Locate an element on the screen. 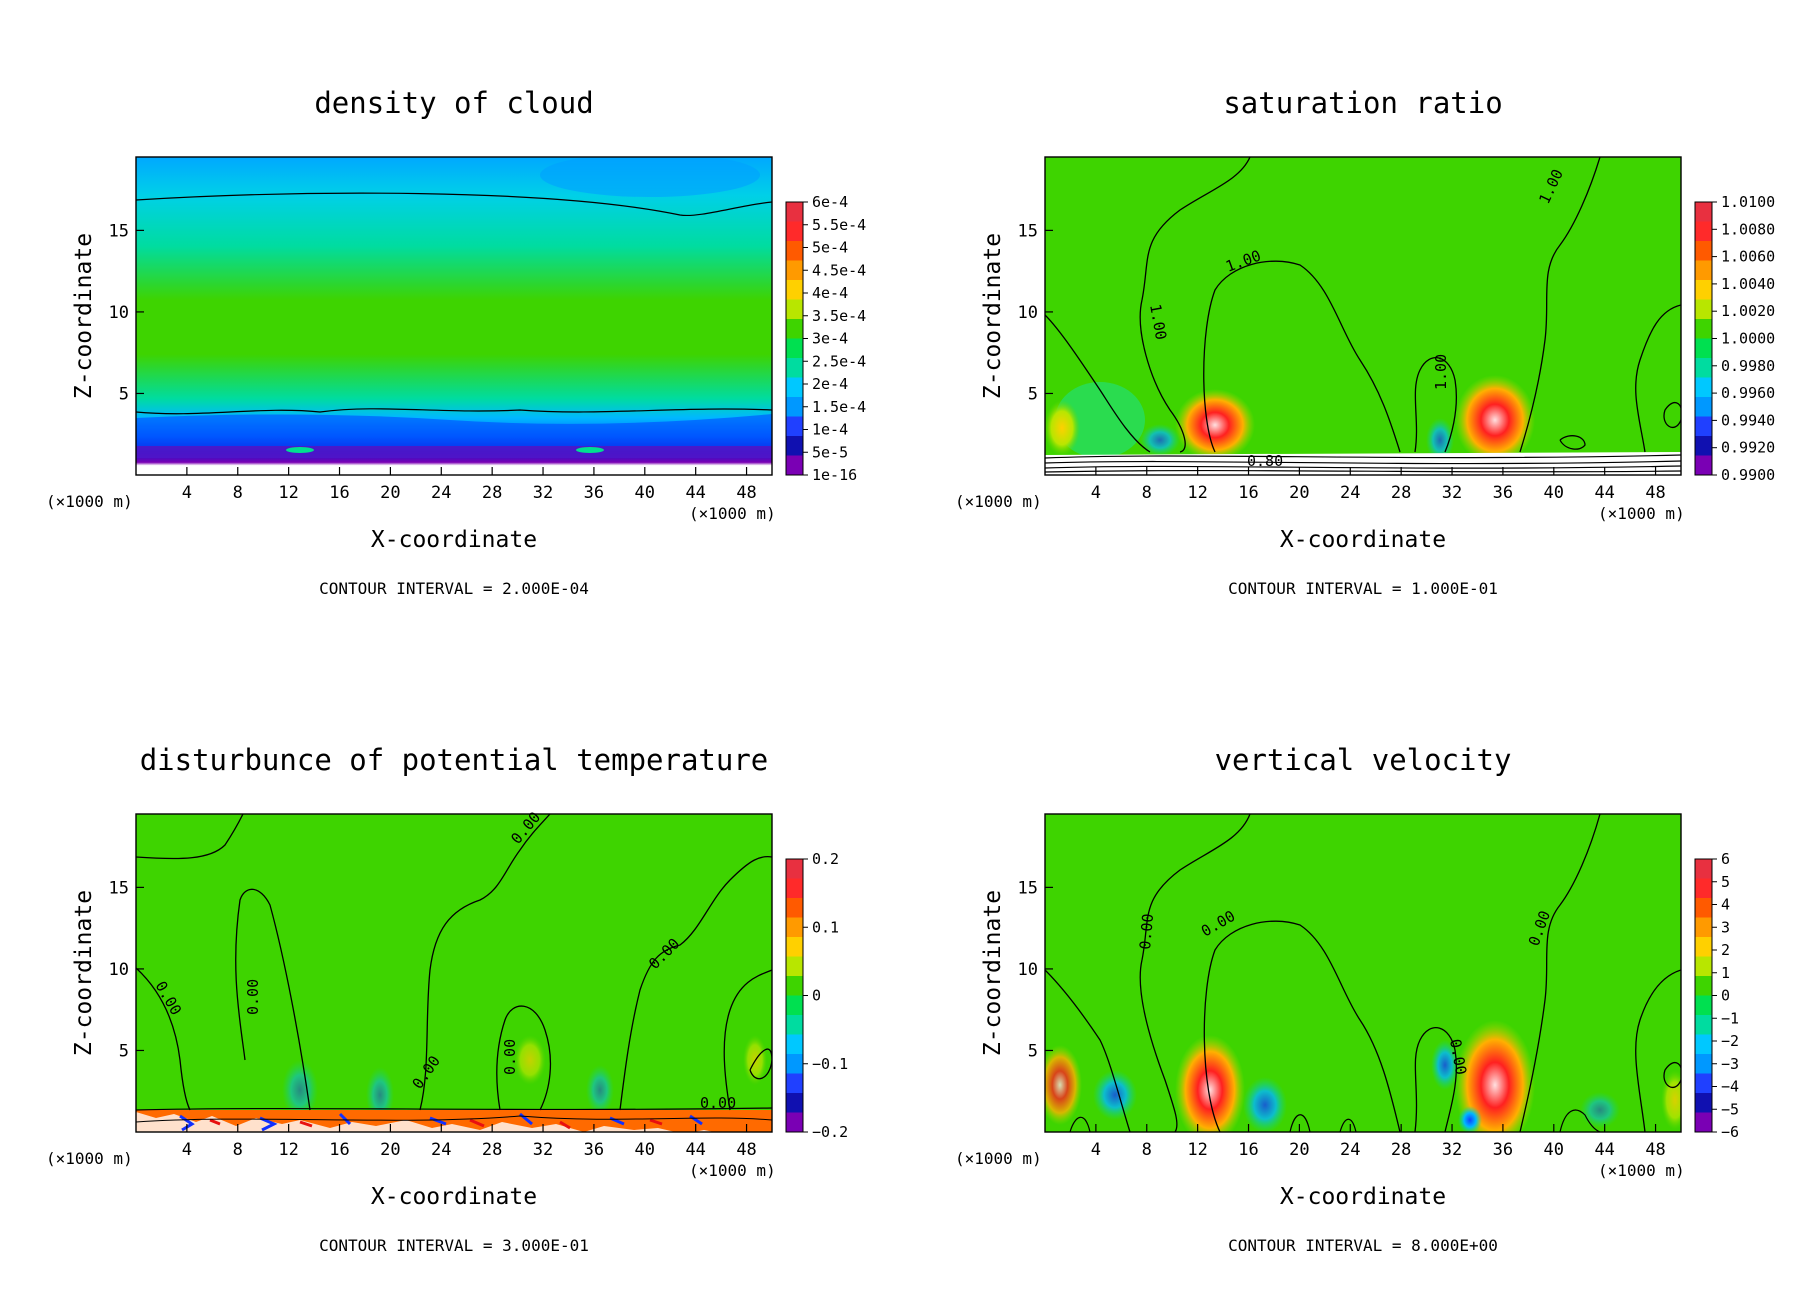 Image resolution: width=1808 pixels, height=1308 pixels. colorbar-label: 4e-4 is located at coordinates (830, 293).